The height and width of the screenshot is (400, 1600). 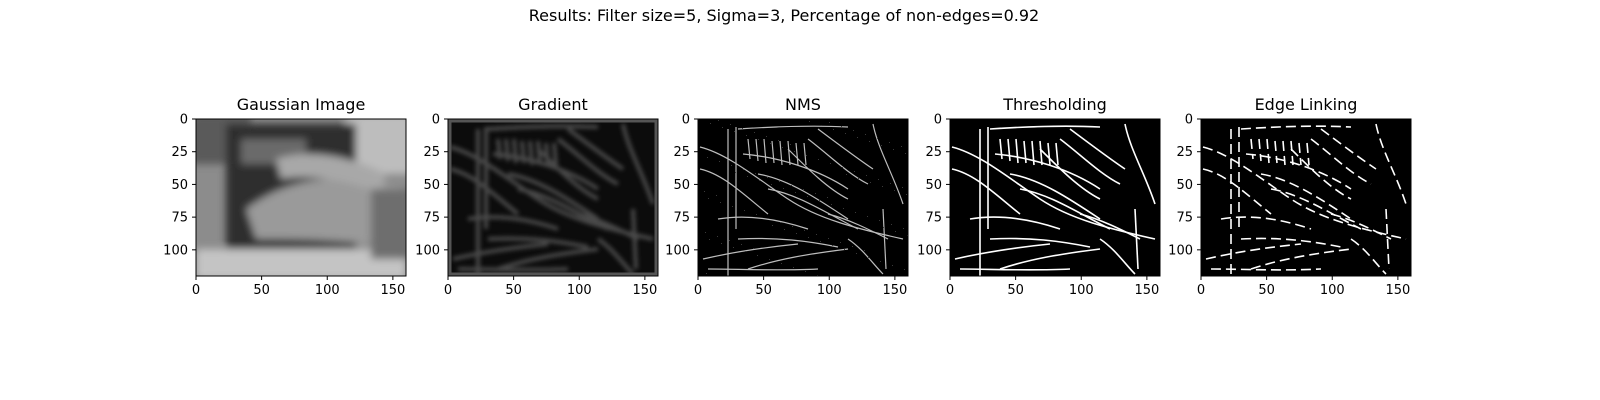 What do you see at coordinates (553, 104) in the screenshot?
I see `panel-title: Gradient` at bounding box center [553, 104].